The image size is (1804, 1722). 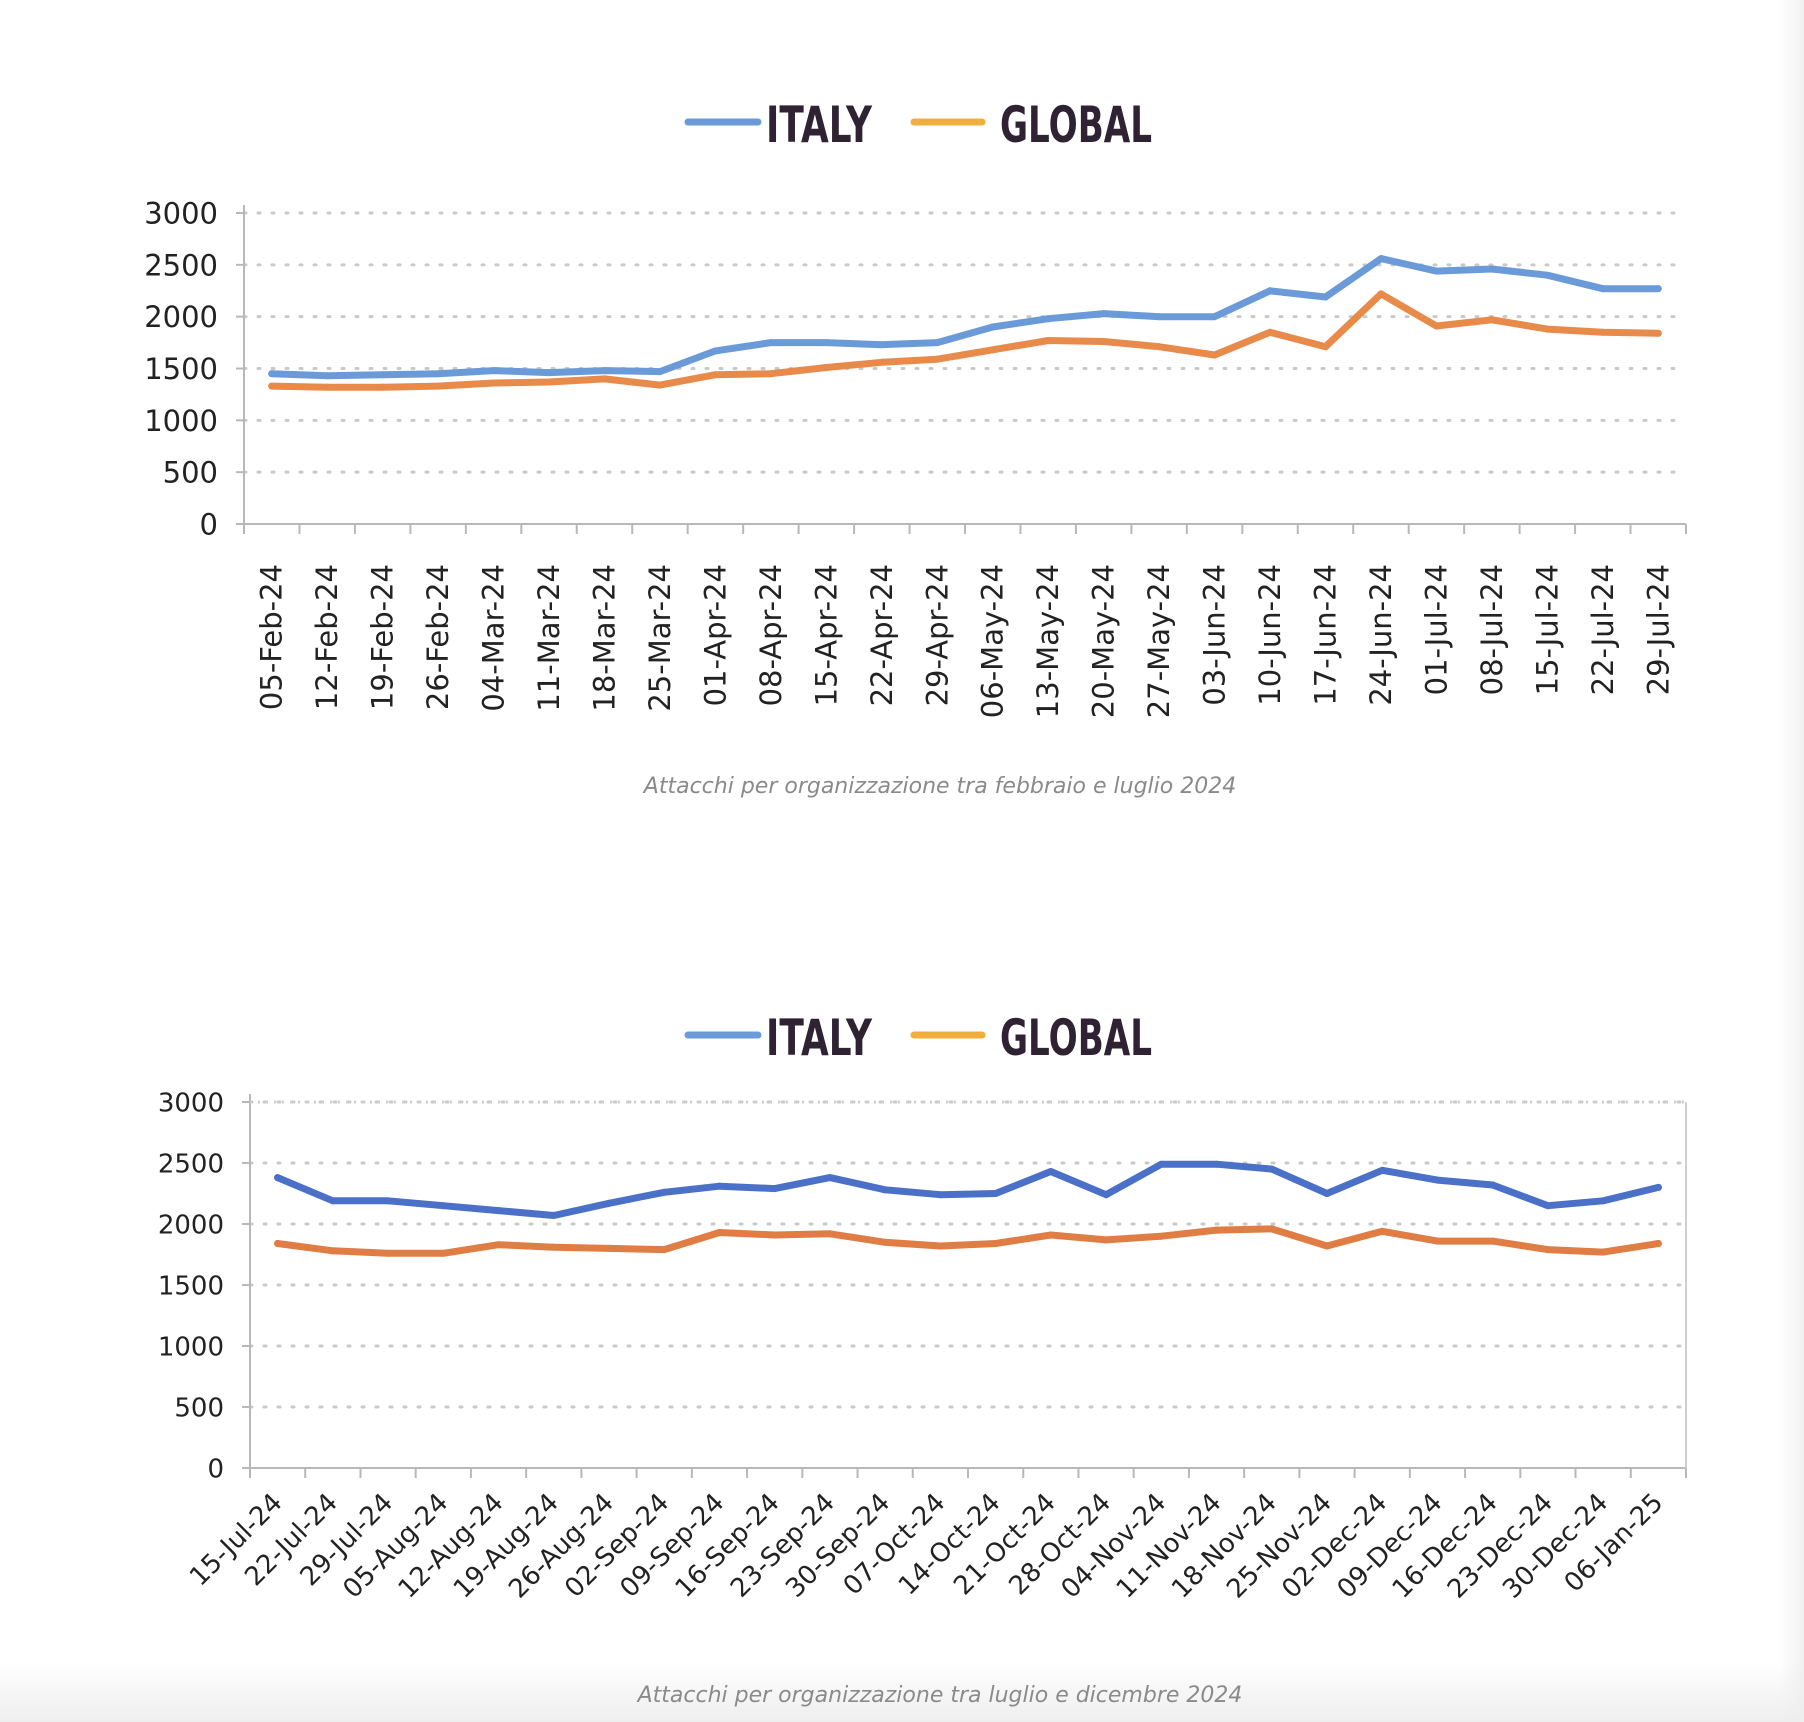 I want to click on x-tick-label: 22-Jul-24, so click(x=1603, y=629).